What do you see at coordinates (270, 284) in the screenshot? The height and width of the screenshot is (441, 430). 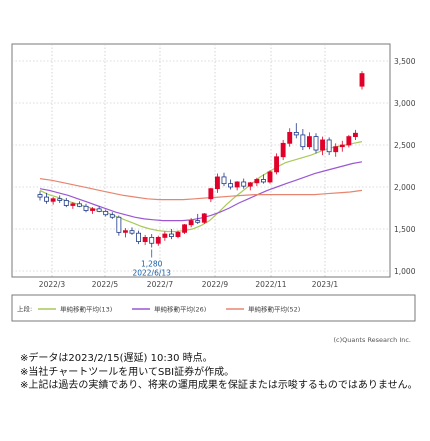 I see `x-tick-label: 2022/11` at bounding box center [270, 284].